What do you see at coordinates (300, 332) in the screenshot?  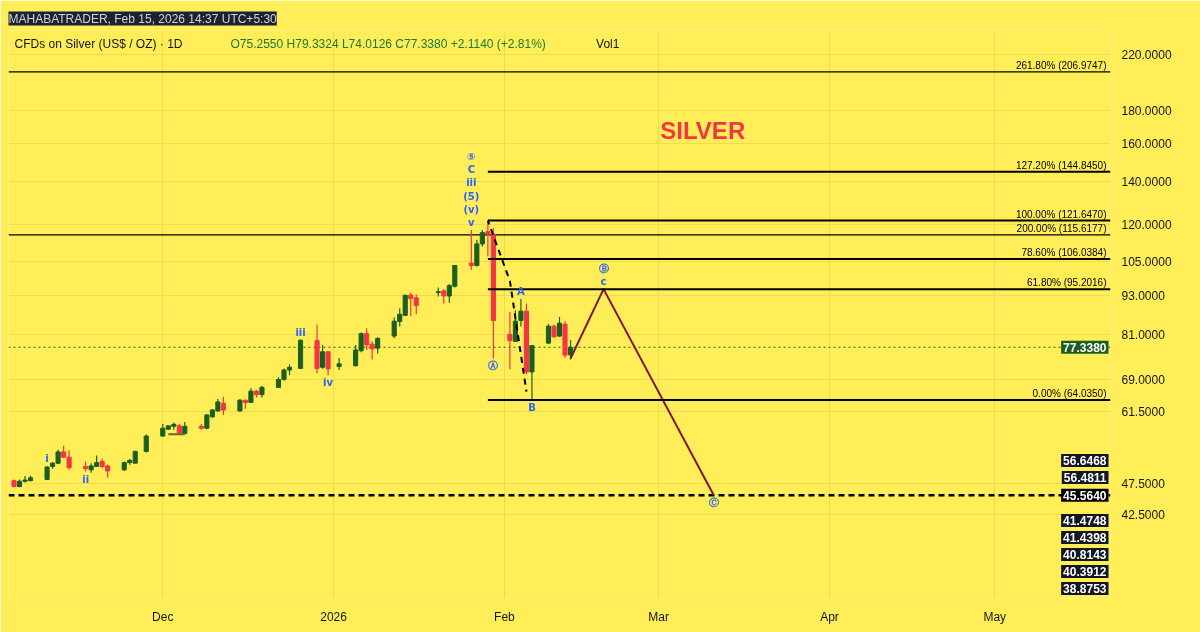 I see `annotation: iii` at bounding box center [300, 332].